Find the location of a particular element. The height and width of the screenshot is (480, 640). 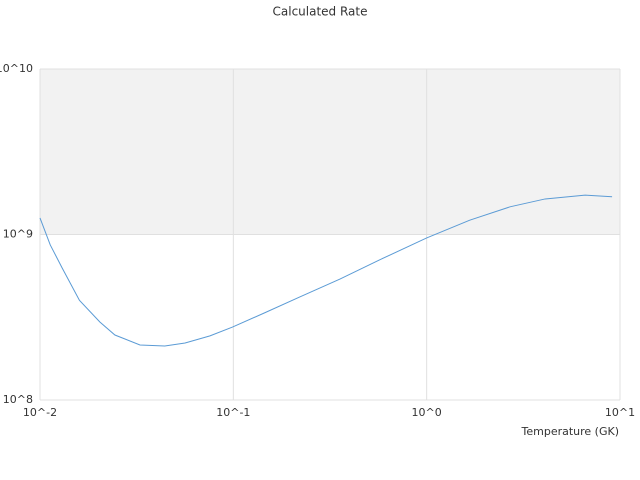

x-axis-title: Temperature (GK) is located at coordinates (570, 431).